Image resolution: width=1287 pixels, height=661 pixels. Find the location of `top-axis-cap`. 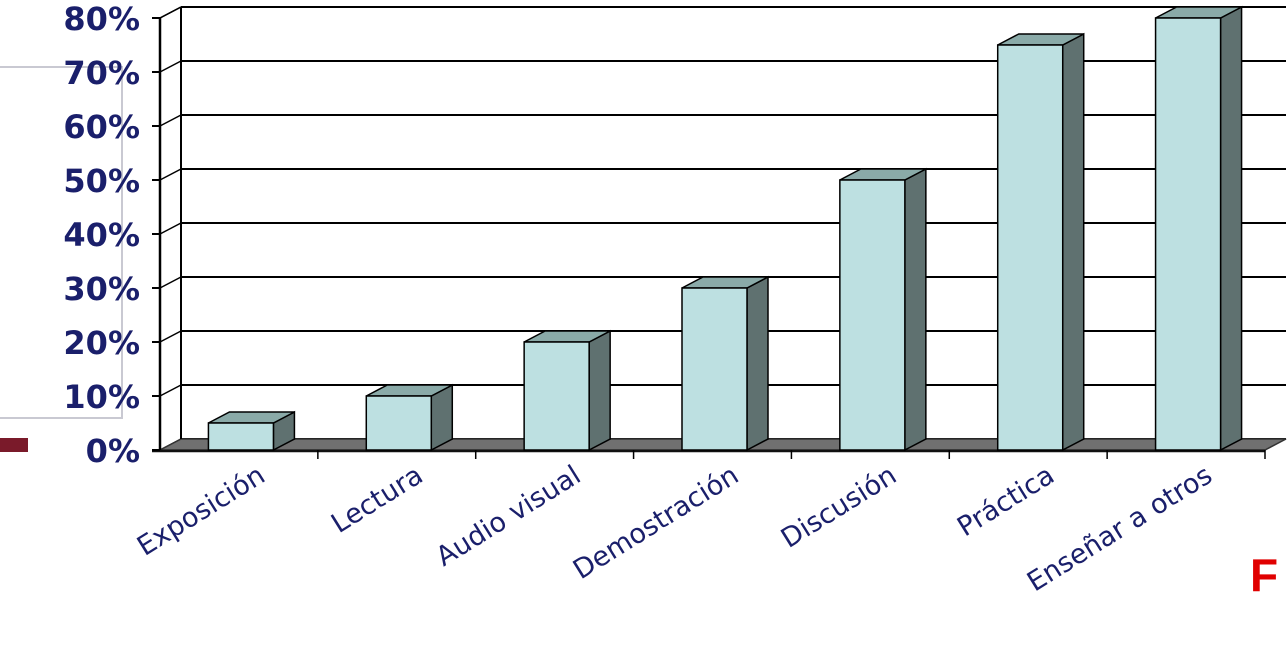

top-axis-cap is located at coordinates (170, 12).